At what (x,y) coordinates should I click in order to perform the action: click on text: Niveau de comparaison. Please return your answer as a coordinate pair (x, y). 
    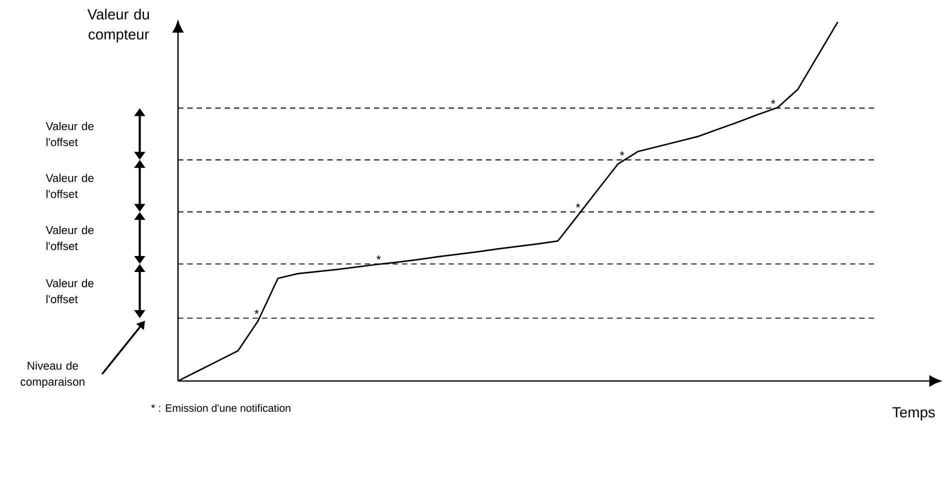
    Looking at the image, I should click on (52, 374).